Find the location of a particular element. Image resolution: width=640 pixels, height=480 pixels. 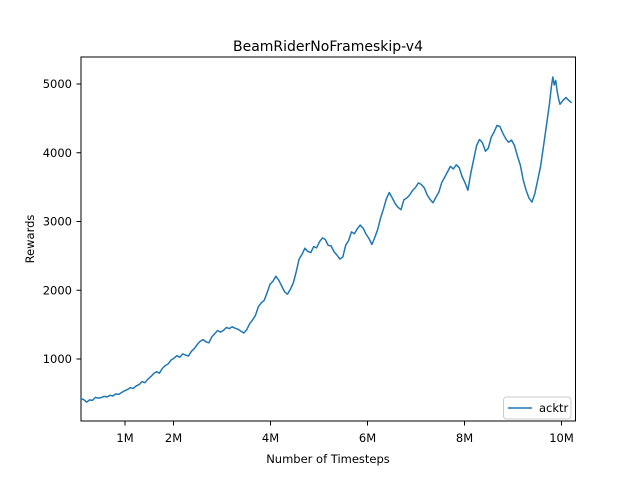

y-axis: 1000 2000 3000 4000 5000 is located at coordinates (62, 221).